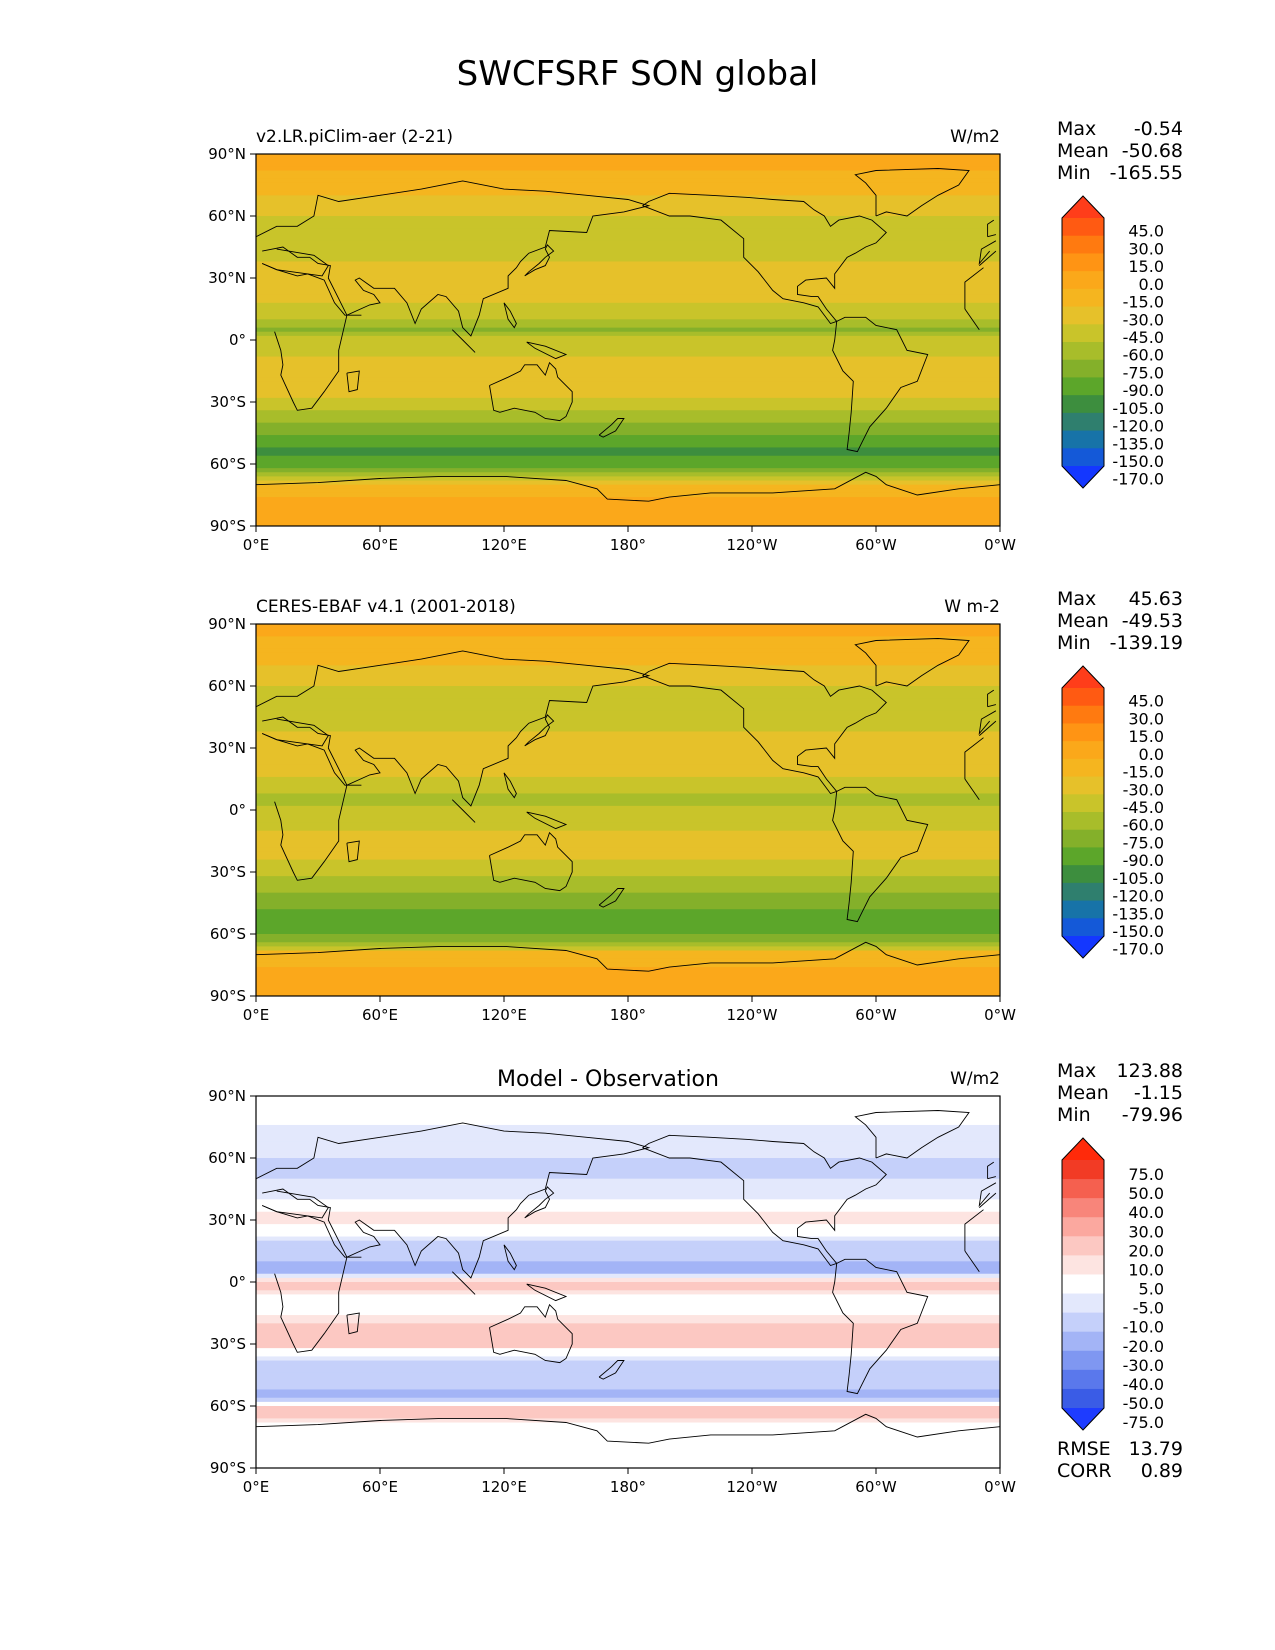  Describe the element at coordinates (1148, 1308) in the screenshot. I see `colorbar-tick-label: -5.0` at that location.